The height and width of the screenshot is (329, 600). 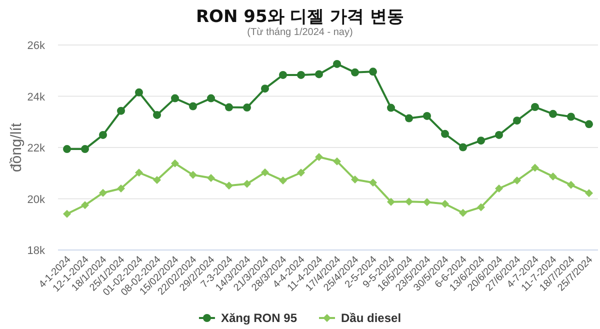 I want to click on y-tick-label: 24k, so click(x=36, y=97).